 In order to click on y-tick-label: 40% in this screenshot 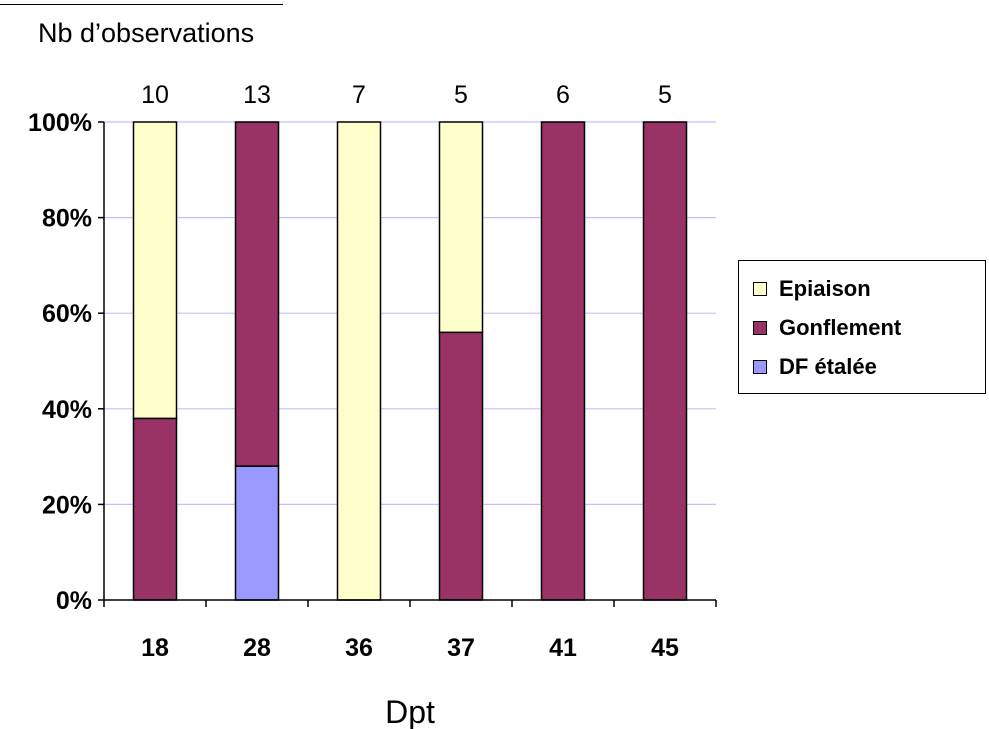, I will do `click(67, 410)`.